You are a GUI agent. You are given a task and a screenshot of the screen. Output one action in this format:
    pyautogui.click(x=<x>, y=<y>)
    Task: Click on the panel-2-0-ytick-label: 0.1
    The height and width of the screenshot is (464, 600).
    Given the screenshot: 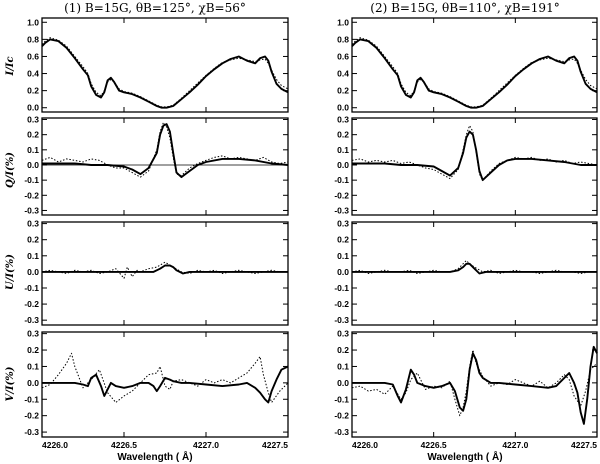 What is the action you would take?
    pyautogui.click(x=33, y=256)
    